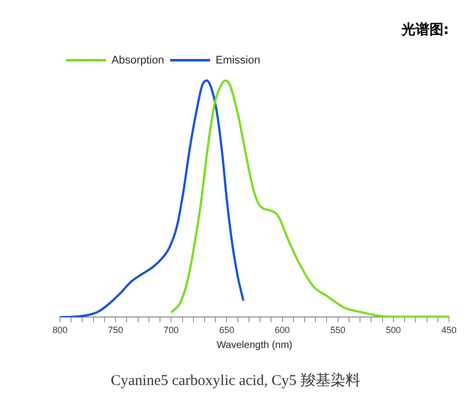  What do you see at coordinates (424, 29) in the screenshot?
I see `chart-title: 光谱图:` at bounding box center [424, 29].